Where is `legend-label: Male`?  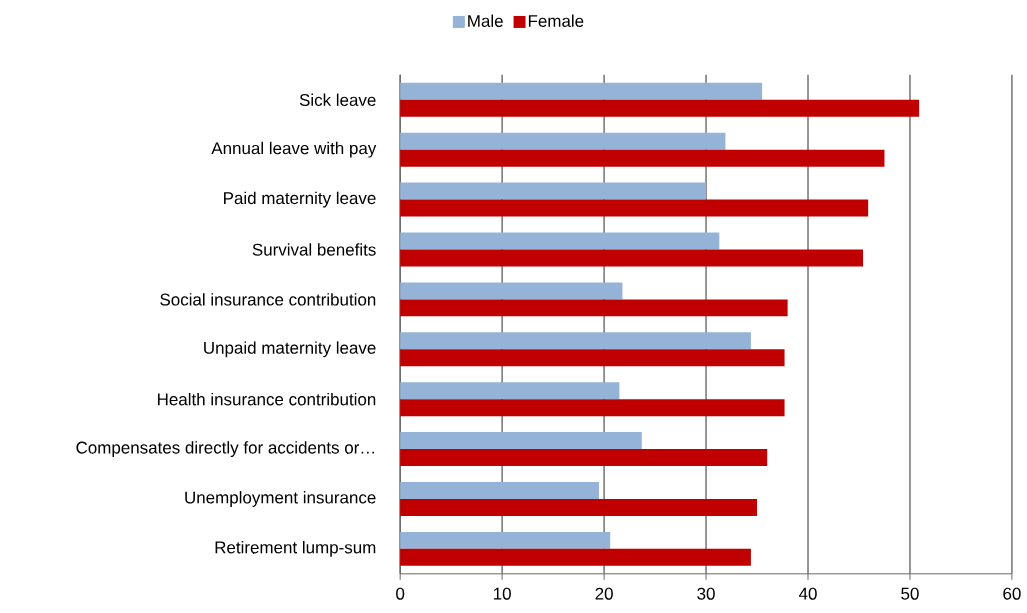
legend-label: Male is located at coordinates (485, 21).